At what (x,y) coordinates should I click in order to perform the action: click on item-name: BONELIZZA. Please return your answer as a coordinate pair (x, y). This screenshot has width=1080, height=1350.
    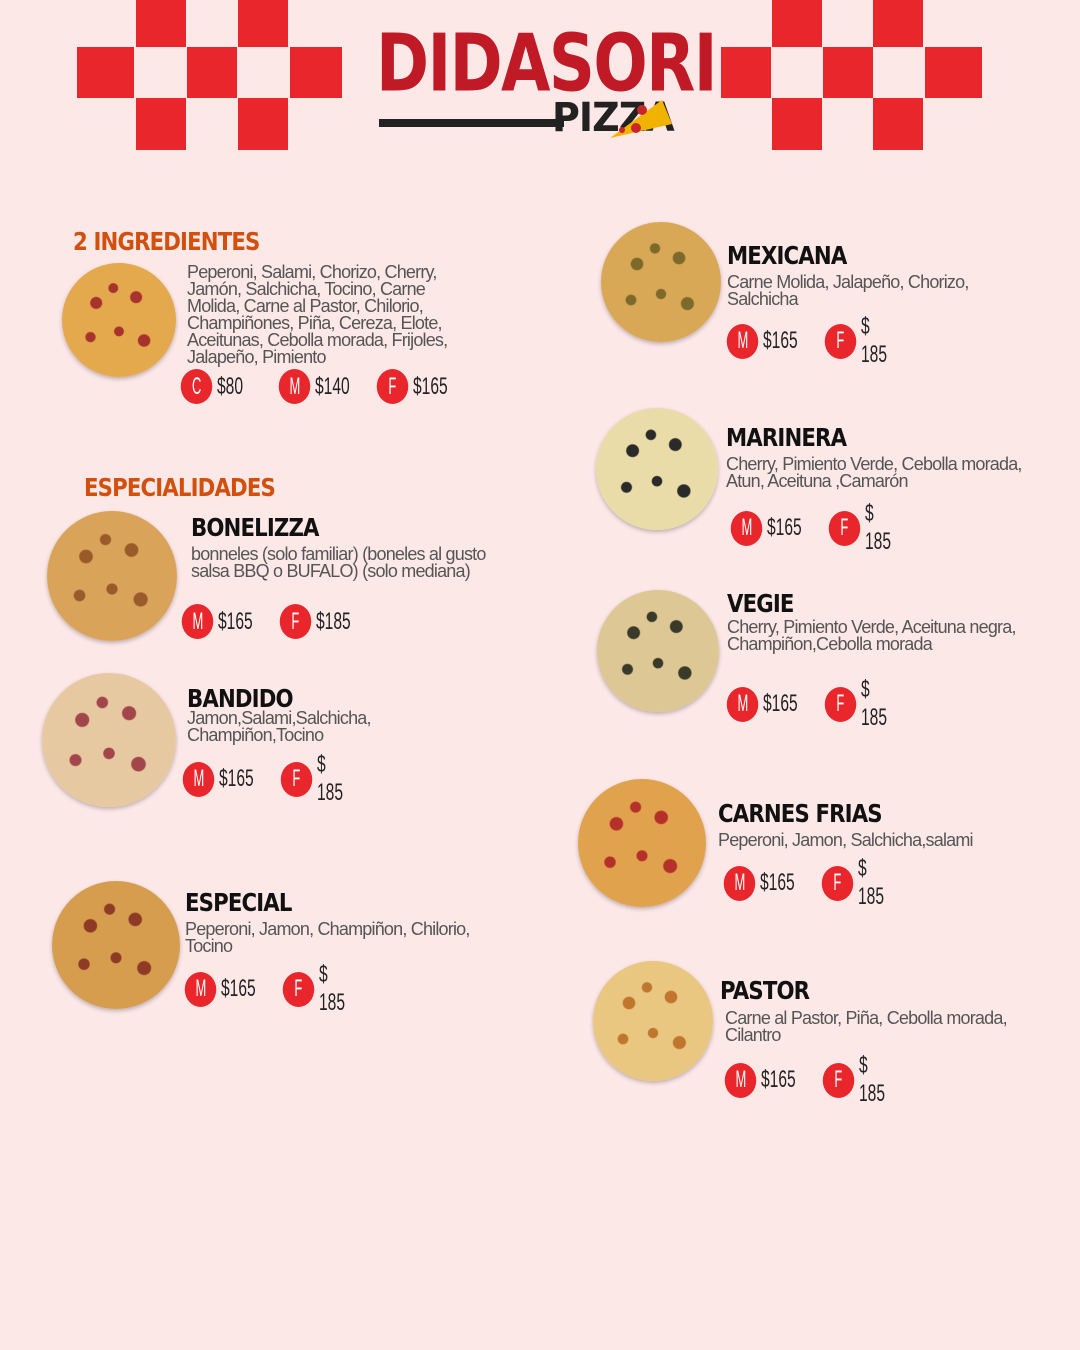
    Looking at the image, I should click on (255, 527).